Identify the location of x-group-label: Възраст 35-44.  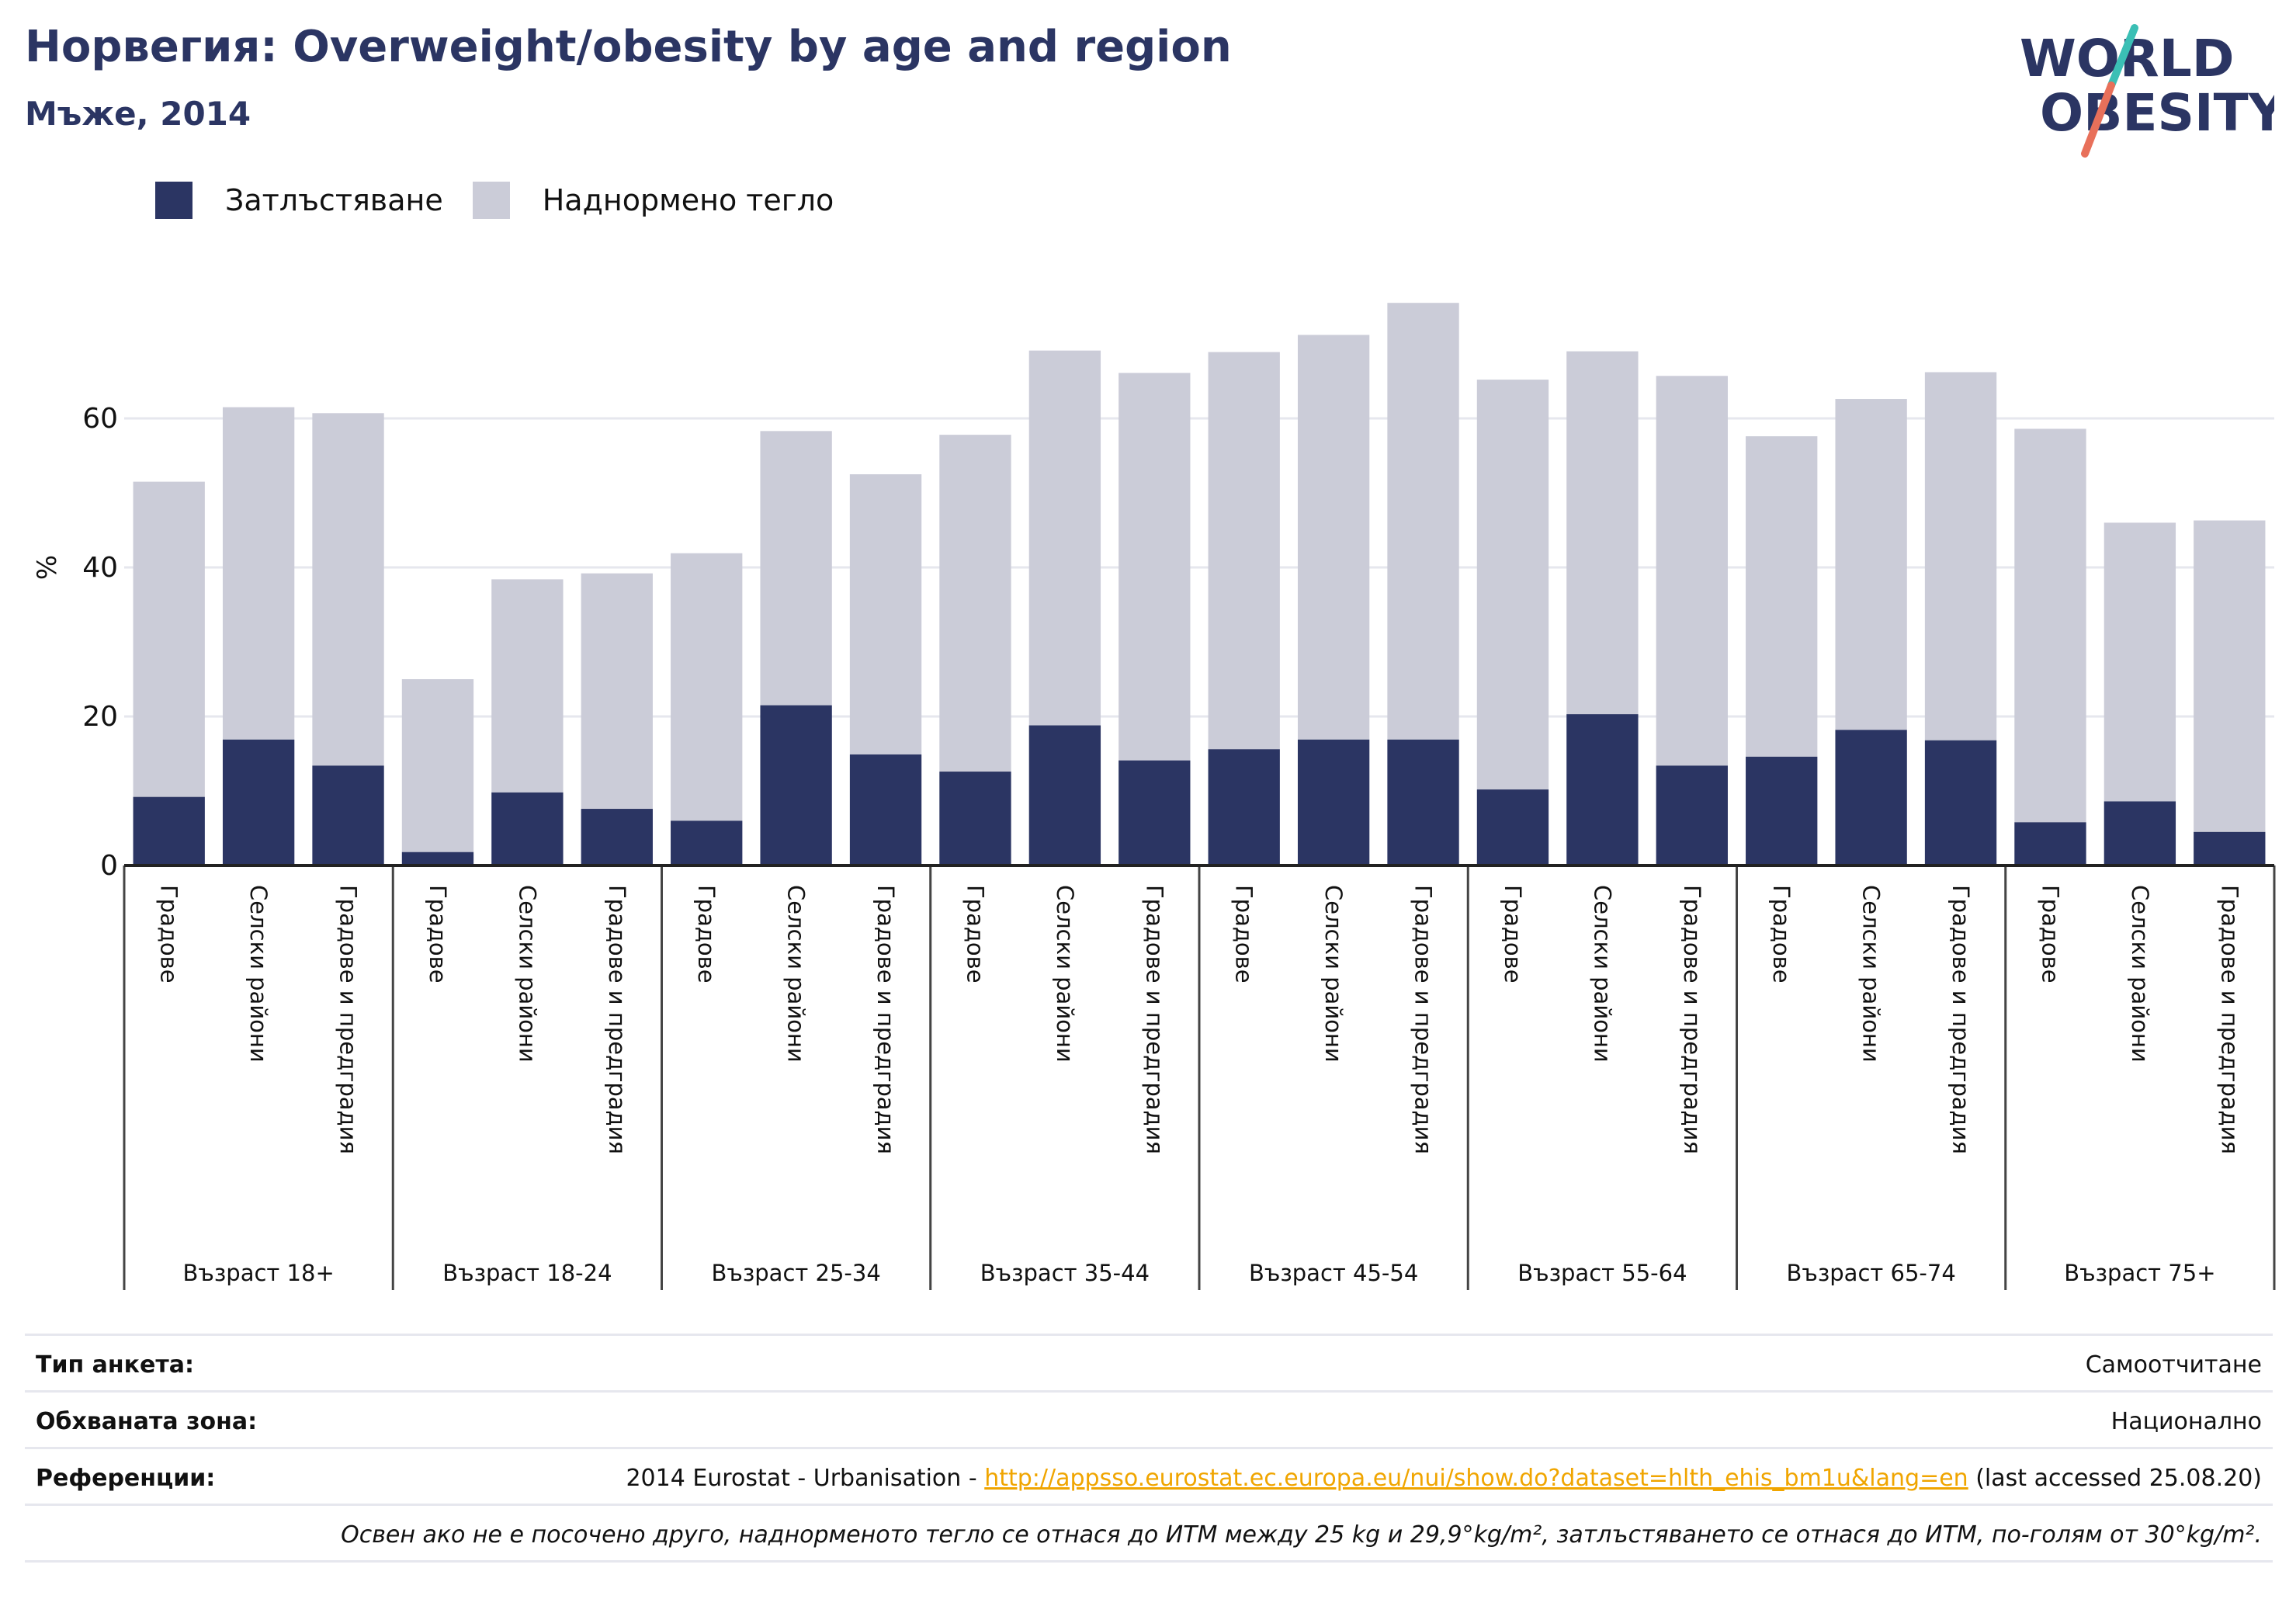
(1065, 1273).